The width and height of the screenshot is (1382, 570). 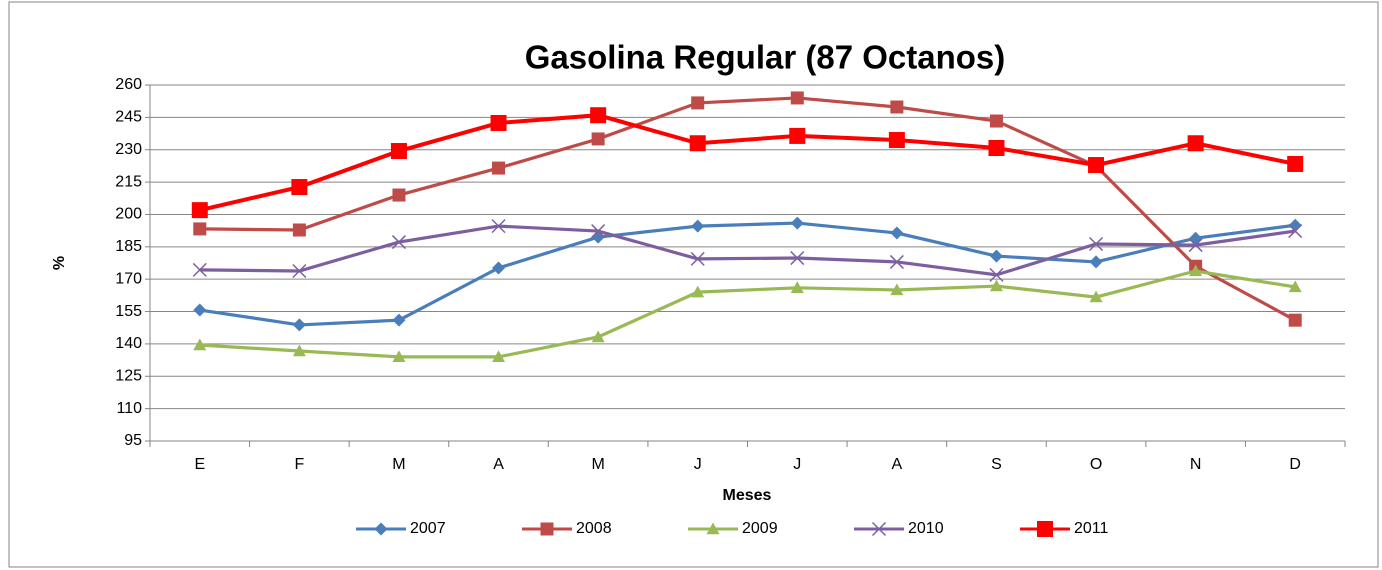 What do you see at coordinates (128, 246) in the screenshot?
I see `y-tick-label: 185` at bounding box center [128, 246].